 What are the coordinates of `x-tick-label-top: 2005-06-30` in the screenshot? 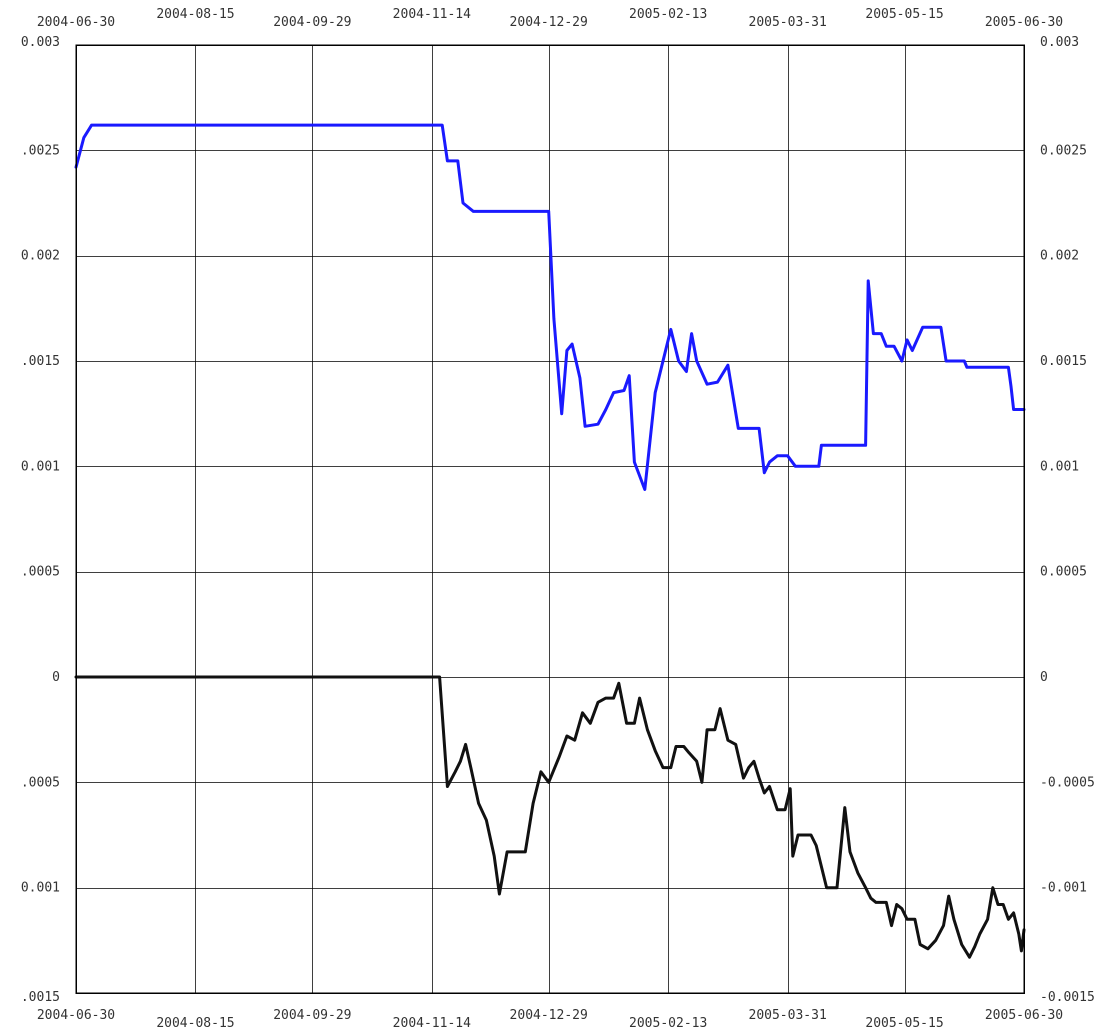 It's located at (1024, 22).